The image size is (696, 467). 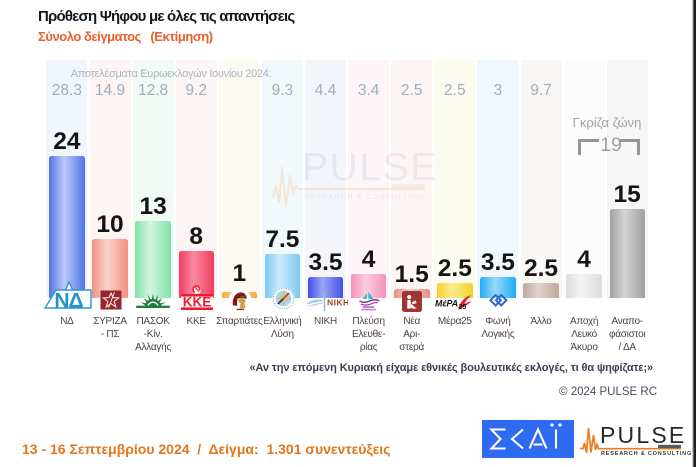 What do you see at coordinates (197, 301) in the screenshot?
I see `svg-text: KKE` at bounding box center [197, 301].